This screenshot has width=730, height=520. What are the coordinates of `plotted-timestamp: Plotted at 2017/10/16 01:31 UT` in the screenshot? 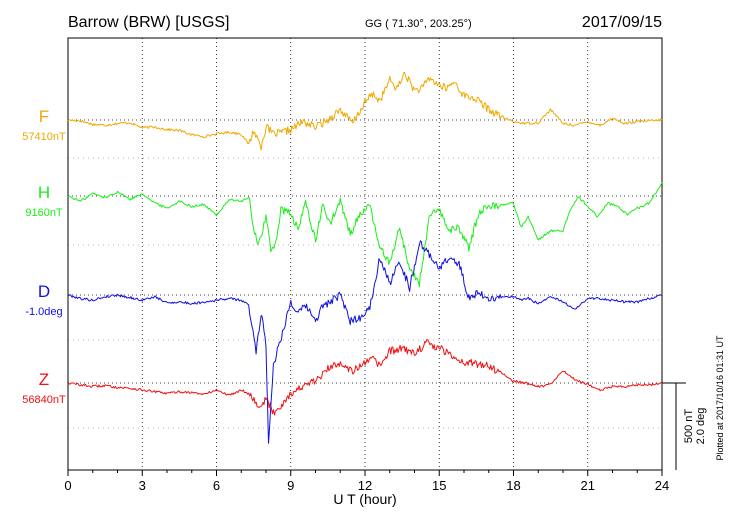 It's located at (720, 398).